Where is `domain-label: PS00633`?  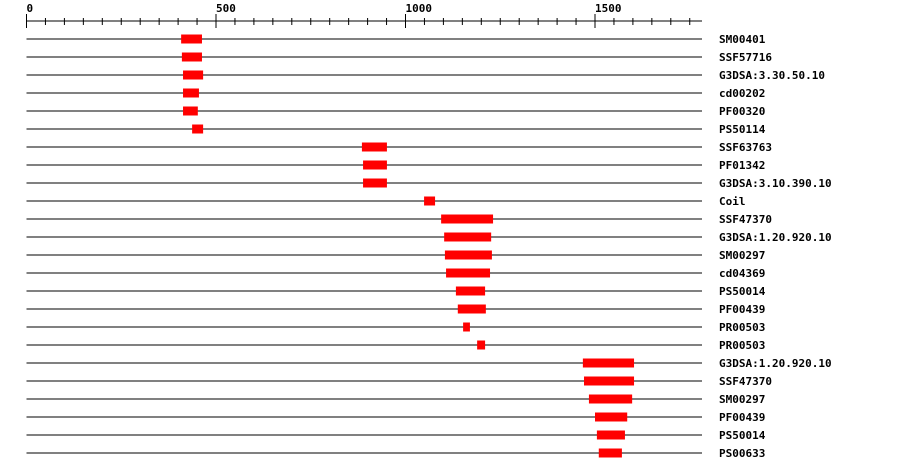 domain-label: PS00633 is located at coordinates (742, 453).